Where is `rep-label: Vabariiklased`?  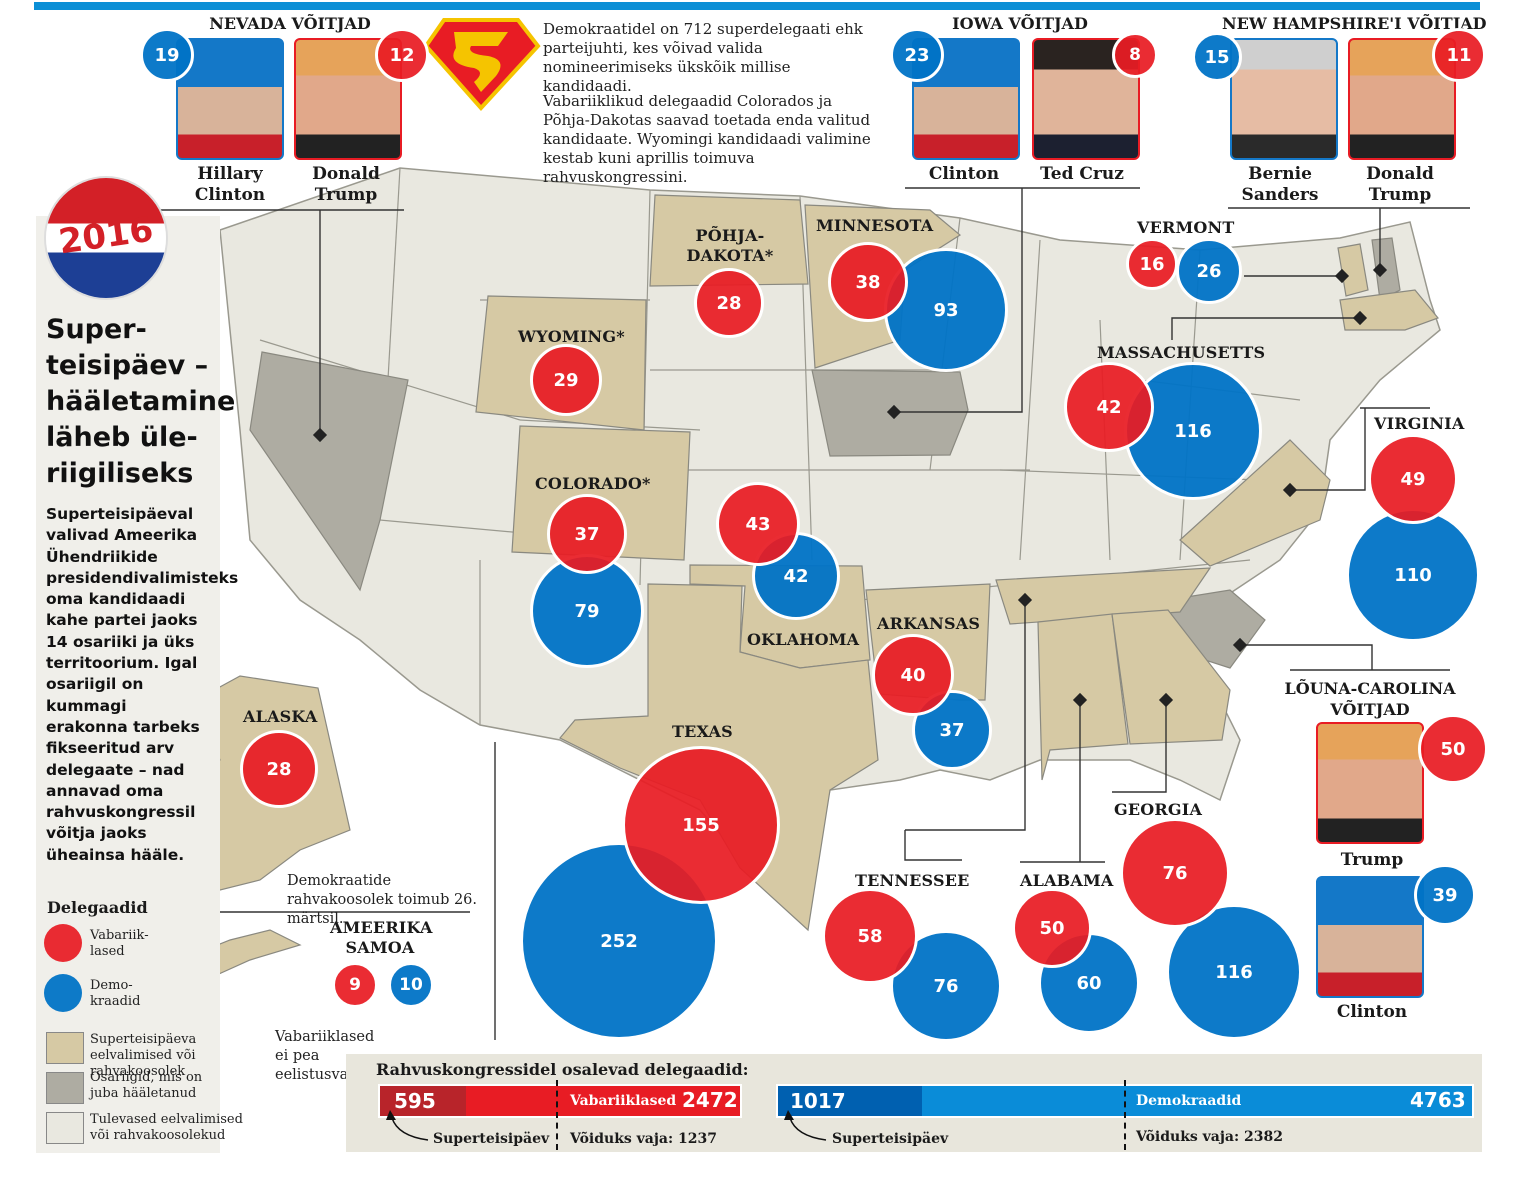
rep-label: Vabariiklased is located at coordinates (623, 1101).